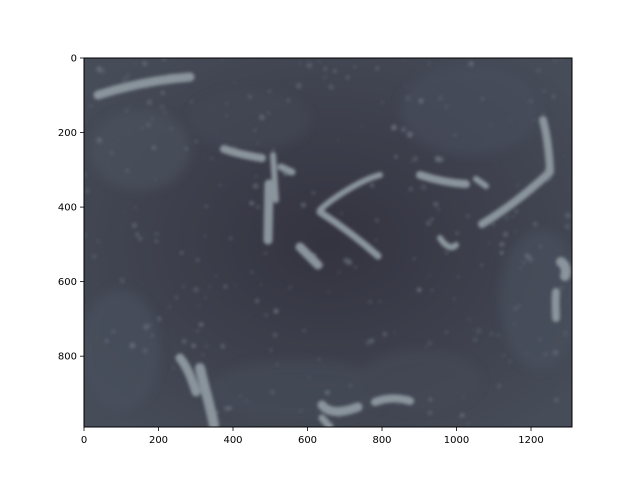 This screenshot has width=640, height=480. I want to click on y-tick-label: 800, so click(67, 357).